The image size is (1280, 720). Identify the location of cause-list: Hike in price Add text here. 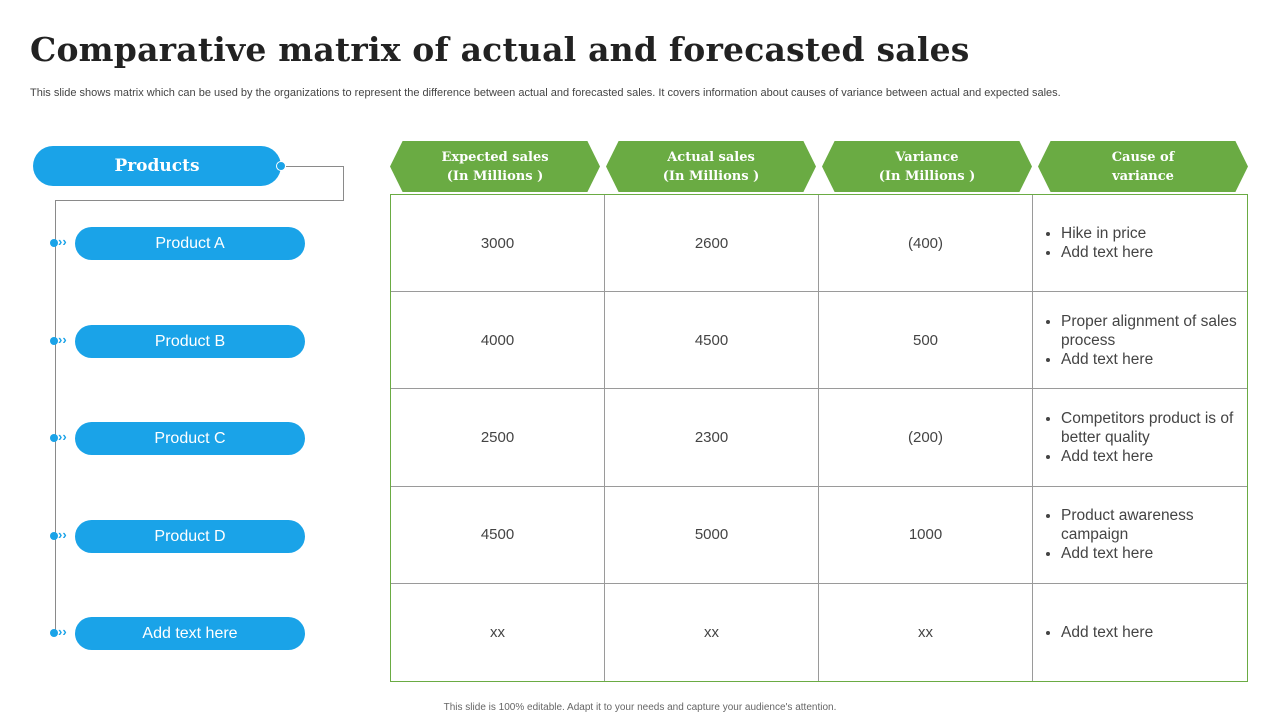
(1098, 243).